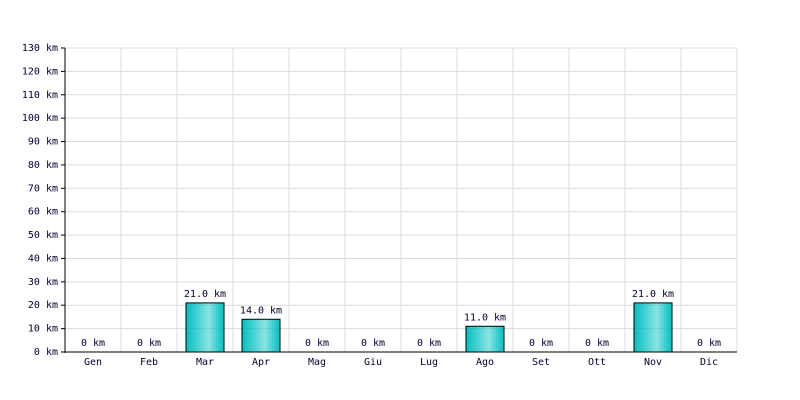  I want to click on x-tick-label: Lug, so click(429, 362).